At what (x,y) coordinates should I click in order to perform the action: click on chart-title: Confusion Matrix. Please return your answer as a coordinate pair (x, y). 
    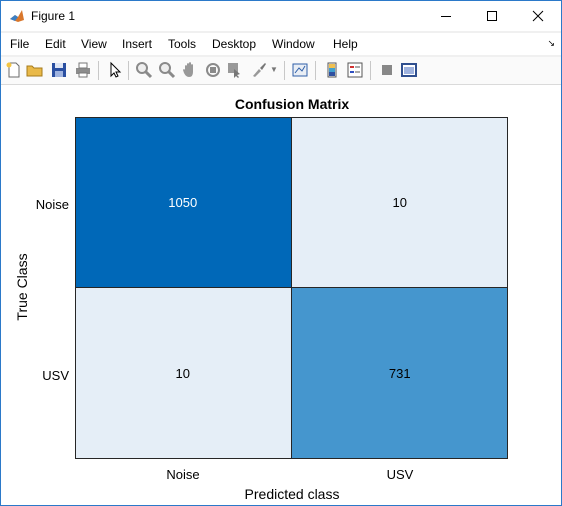
    Looking at the image, I should click on (292, 104).